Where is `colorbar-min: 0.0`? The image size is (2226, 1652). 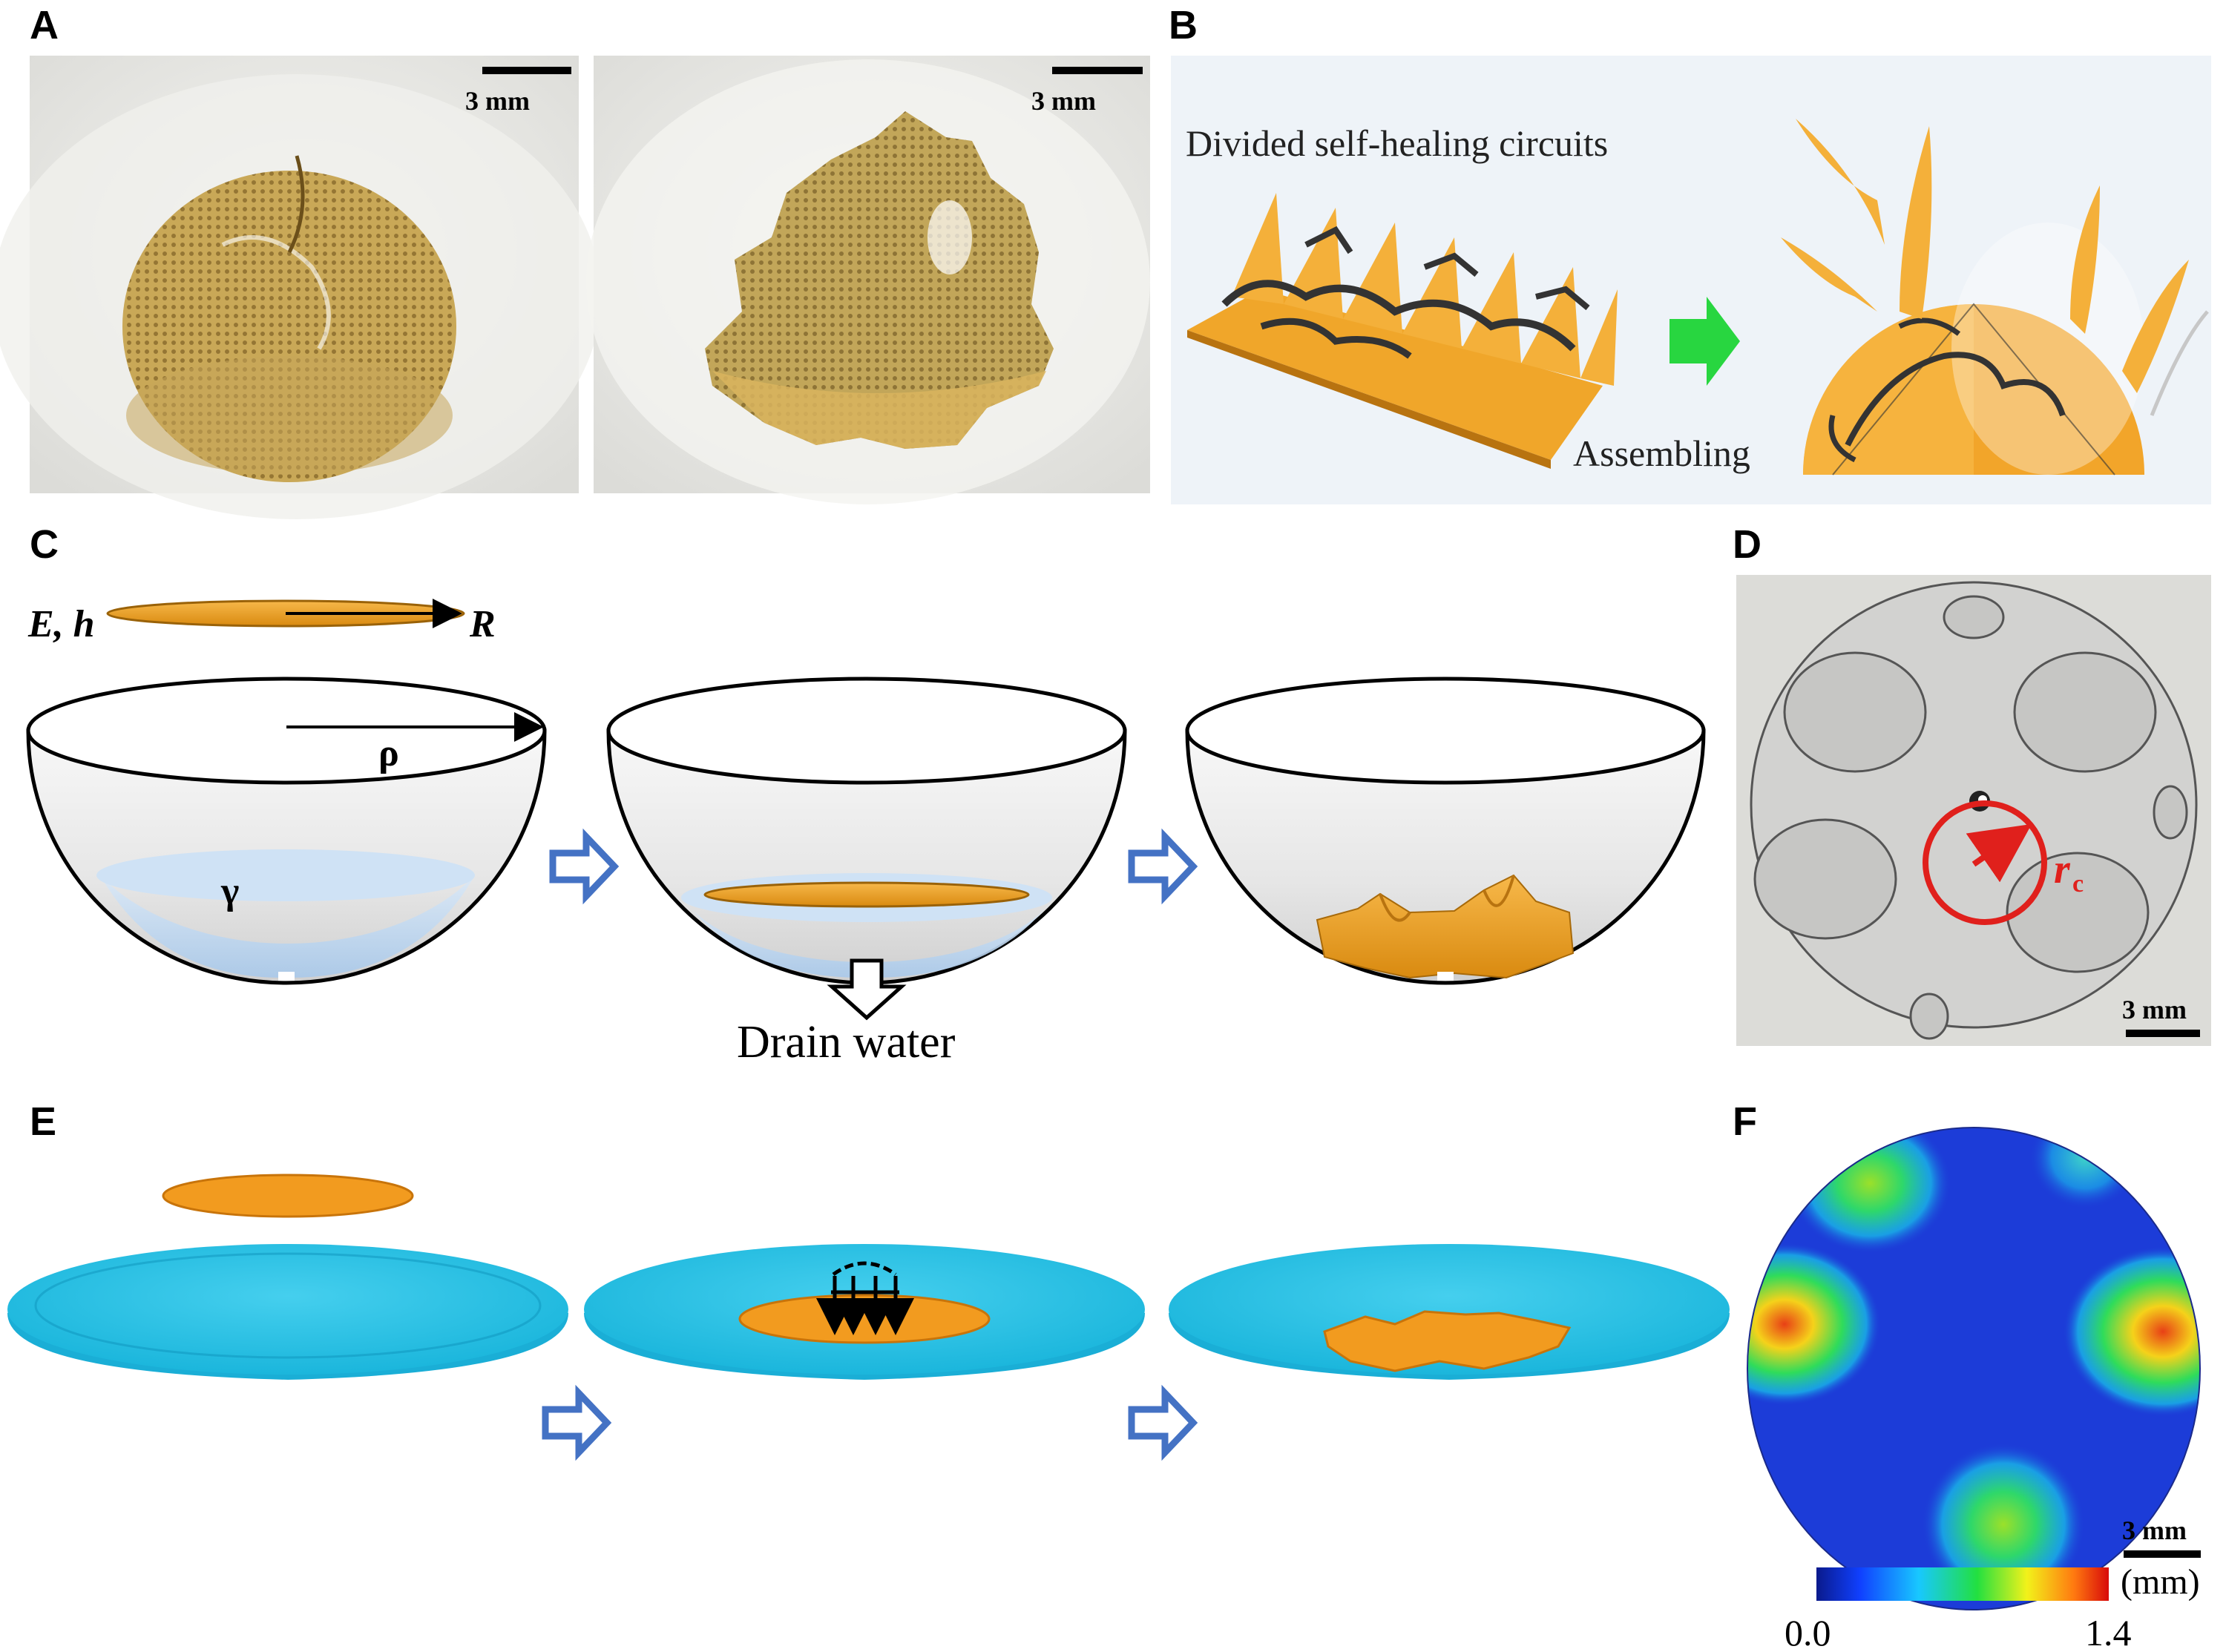
colorbar-min: 0.0 is located at coordinates (1808, 1632).